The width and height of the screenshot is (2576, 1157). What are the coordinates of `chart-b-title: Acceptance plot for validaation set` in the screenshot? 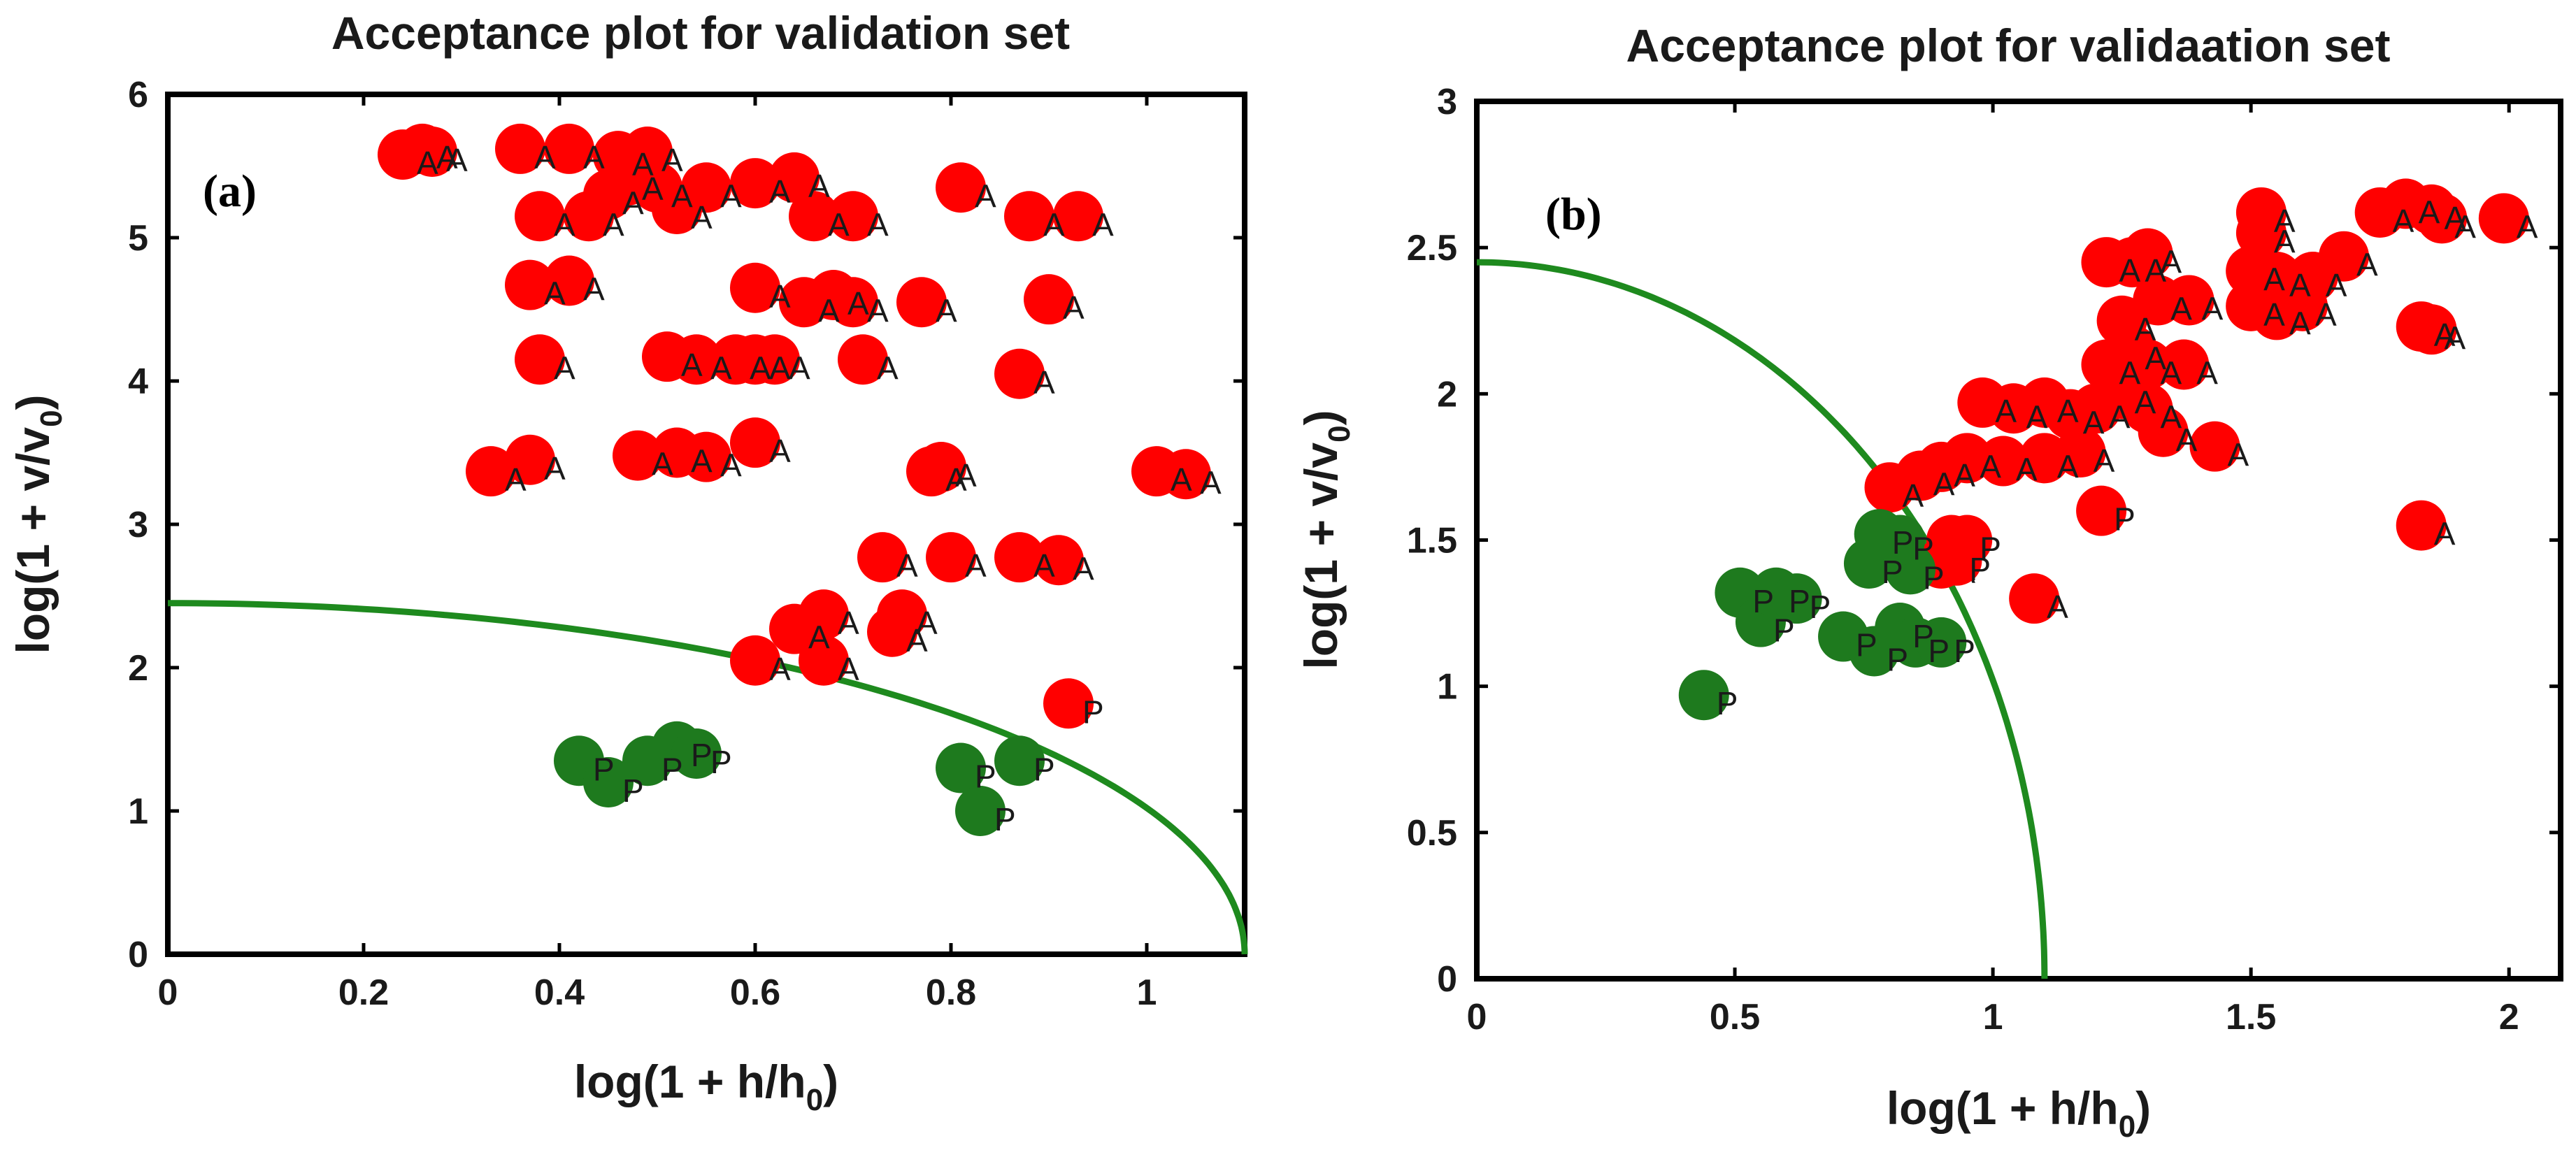 It's located at (2008, 45).